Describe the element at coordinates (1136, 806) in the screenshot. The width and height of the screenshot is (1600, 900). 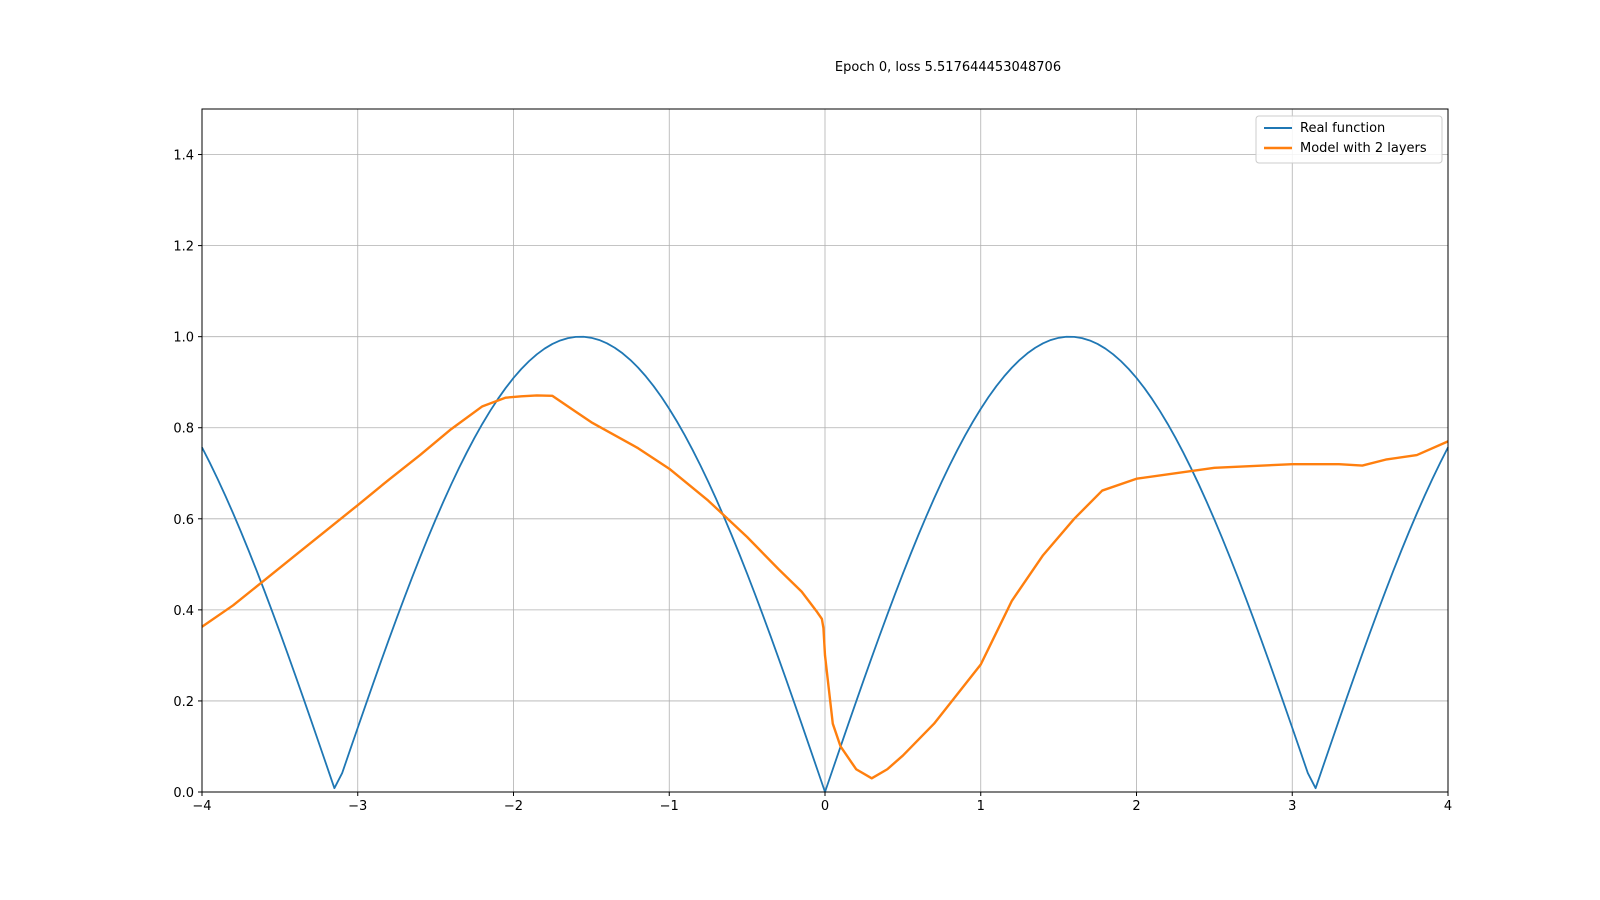
I see `x-tick-label: 2` at that location.